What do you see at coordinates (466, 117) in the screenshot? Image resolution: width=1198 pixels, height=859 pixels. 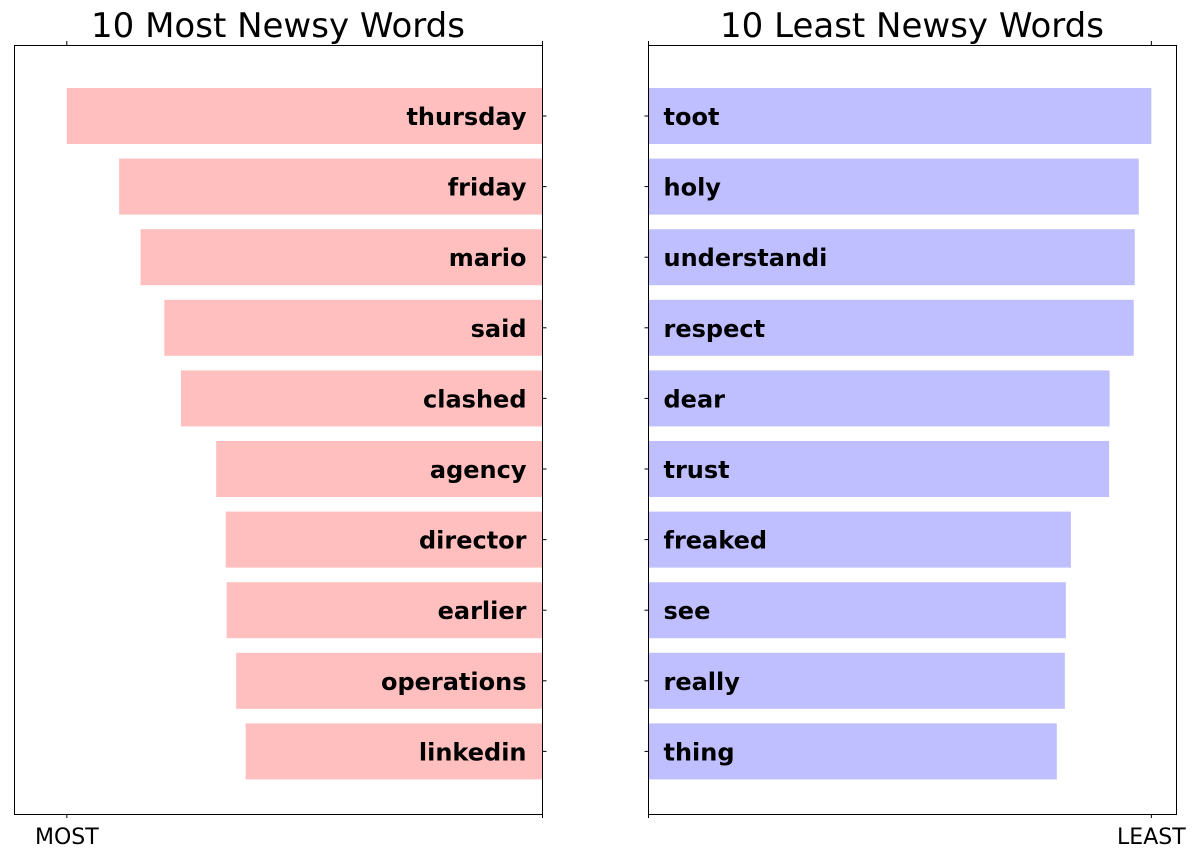 I see `most-label-thursday: thursday` at bounding box center [466, 117].